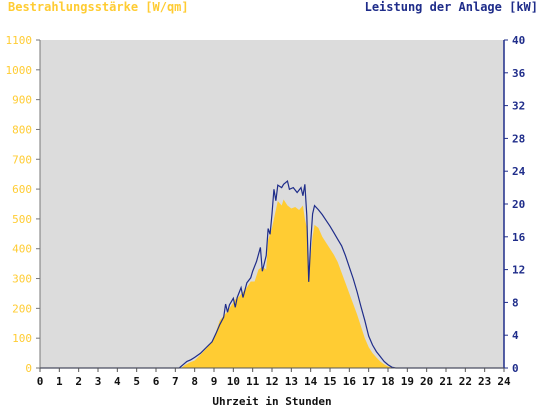  I want to click on x-tick-label: 19, so click(407, 381).